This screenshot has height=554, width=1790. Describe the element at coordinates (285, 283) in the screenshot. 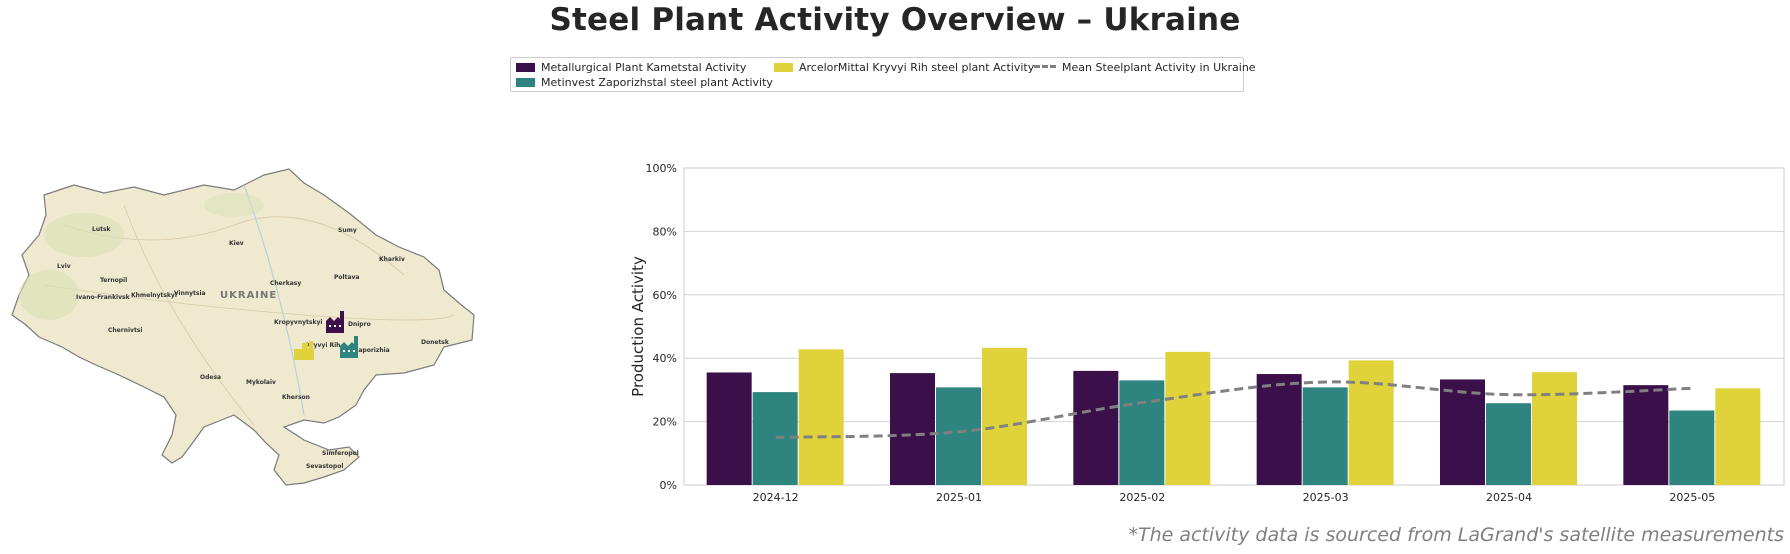

I see `city-label: Cherkasy` at that location.